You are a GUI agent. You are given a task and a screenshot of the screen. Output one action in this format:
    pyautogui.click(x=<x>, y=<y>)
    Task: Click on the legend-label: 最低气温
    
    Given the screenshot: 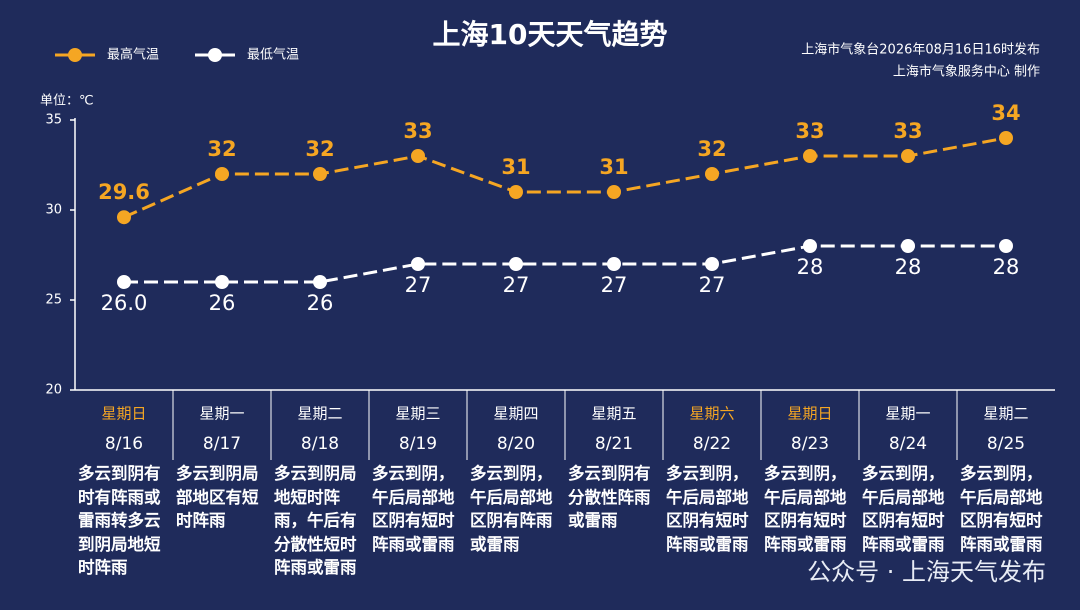 What is the action you would take?
    pyautogui.click(x=273, y=55)
    